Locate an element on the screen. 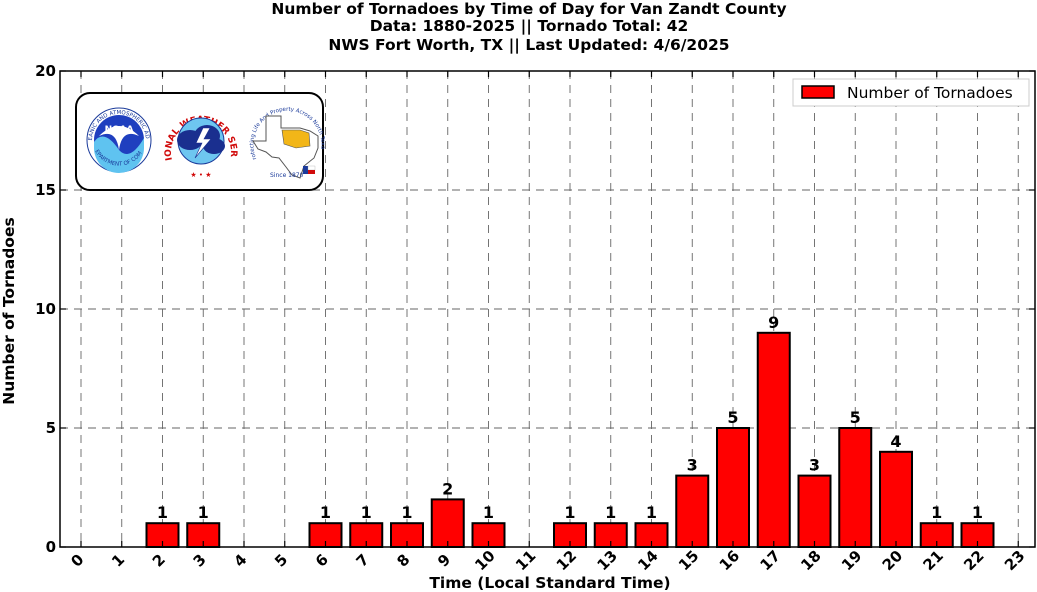 This screenshot has width=1037, height=592. x-tick-label: 19 is located at coordinates (851, 560).